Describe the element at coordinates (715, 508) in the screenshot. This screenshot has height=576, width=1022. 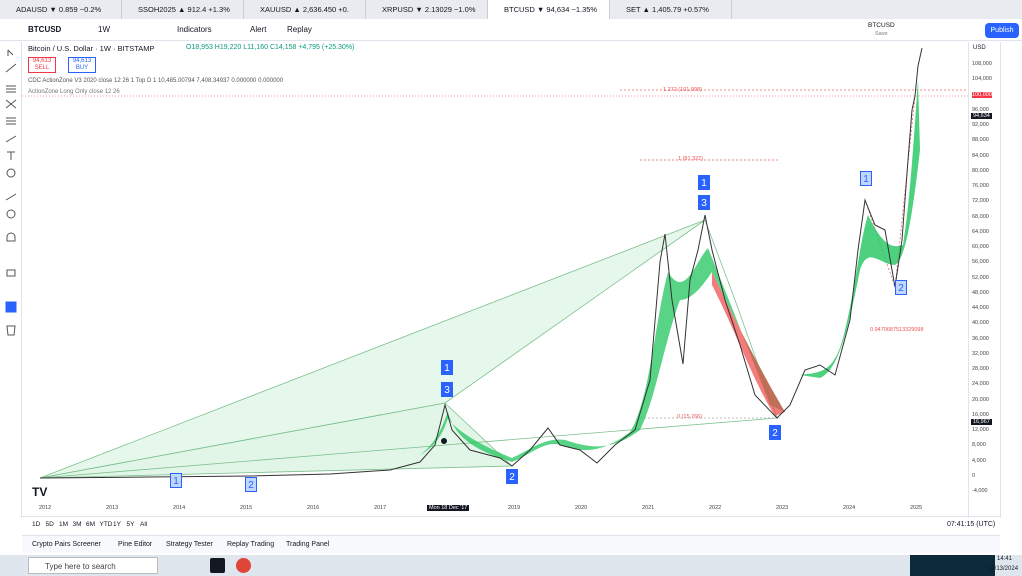
I see `time-tick-label: 2022` at that location.